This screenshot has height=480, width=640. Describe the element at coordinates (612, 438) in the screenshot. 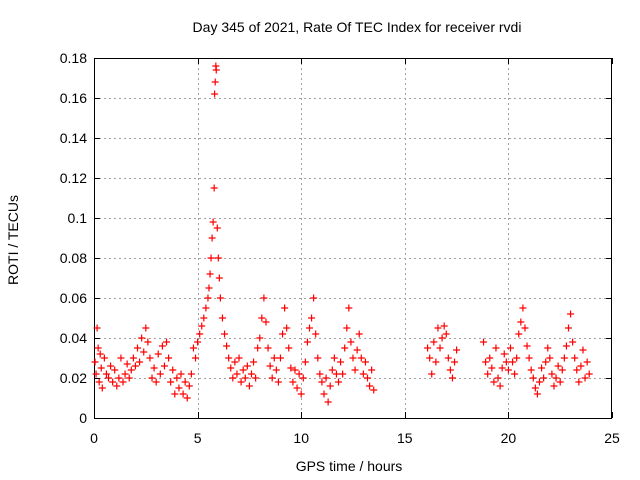

I see `x-tick-label: 25` at that location.